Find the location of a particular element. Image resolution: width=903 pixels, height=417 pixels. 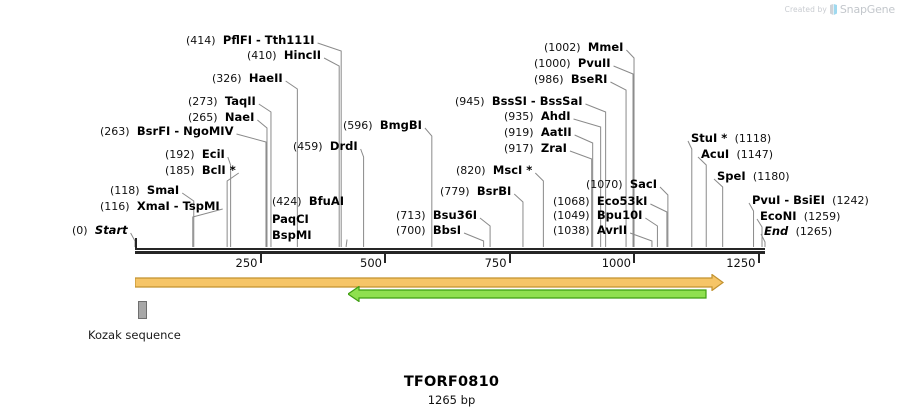

restriction-site-position: (1147) is located at coordinates (755, 154).